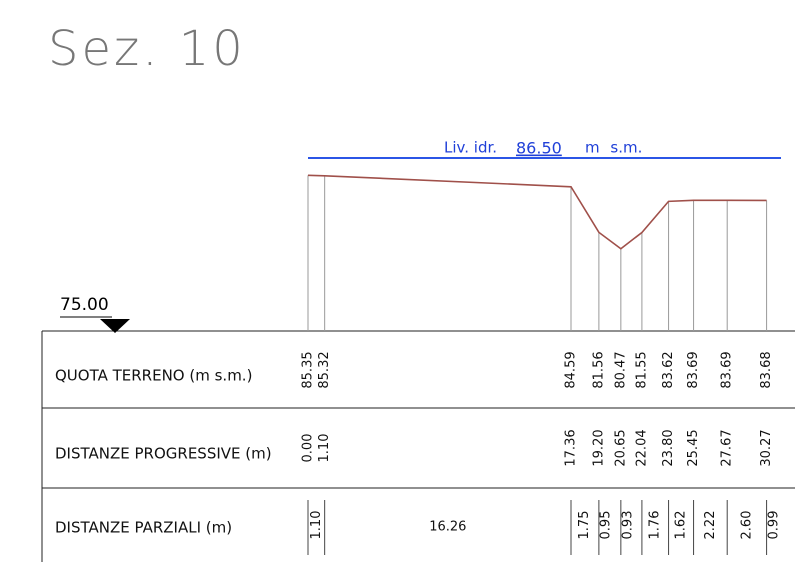 The image size is (795, 562). I want to click on elevation-value: 85.32, so click(324, 369).